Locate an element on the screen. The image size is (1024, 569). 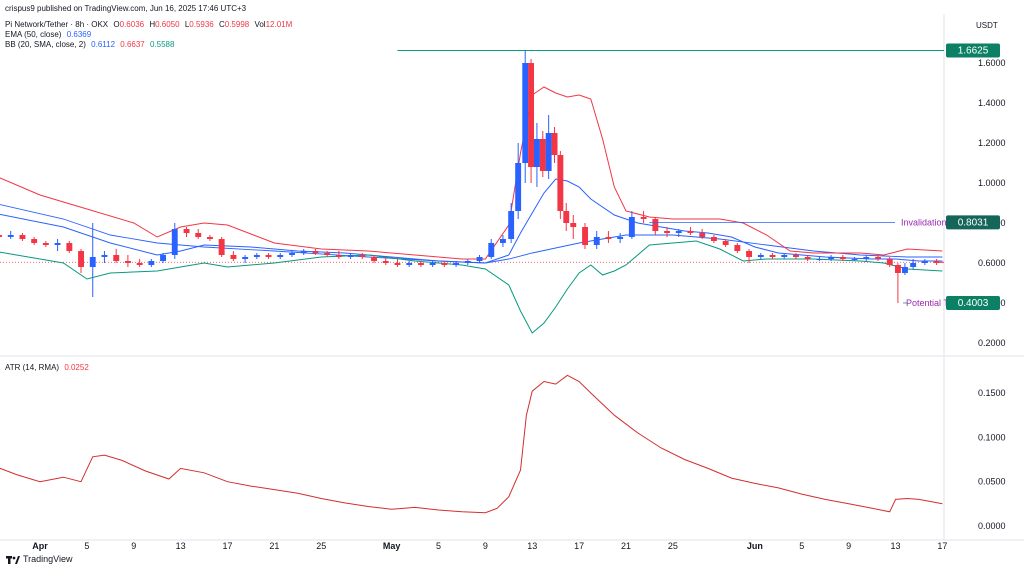
volume-value: 12.01M is located at coordinates (279, 24).